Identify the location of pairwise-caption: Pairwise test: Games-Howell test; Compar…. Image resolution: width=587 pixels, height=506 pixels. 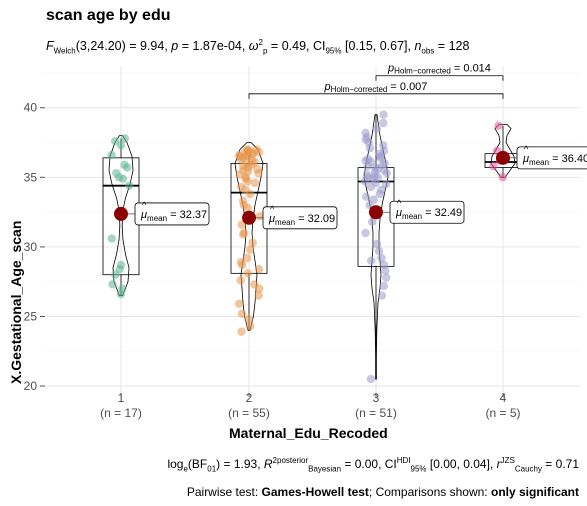
(383, 492).